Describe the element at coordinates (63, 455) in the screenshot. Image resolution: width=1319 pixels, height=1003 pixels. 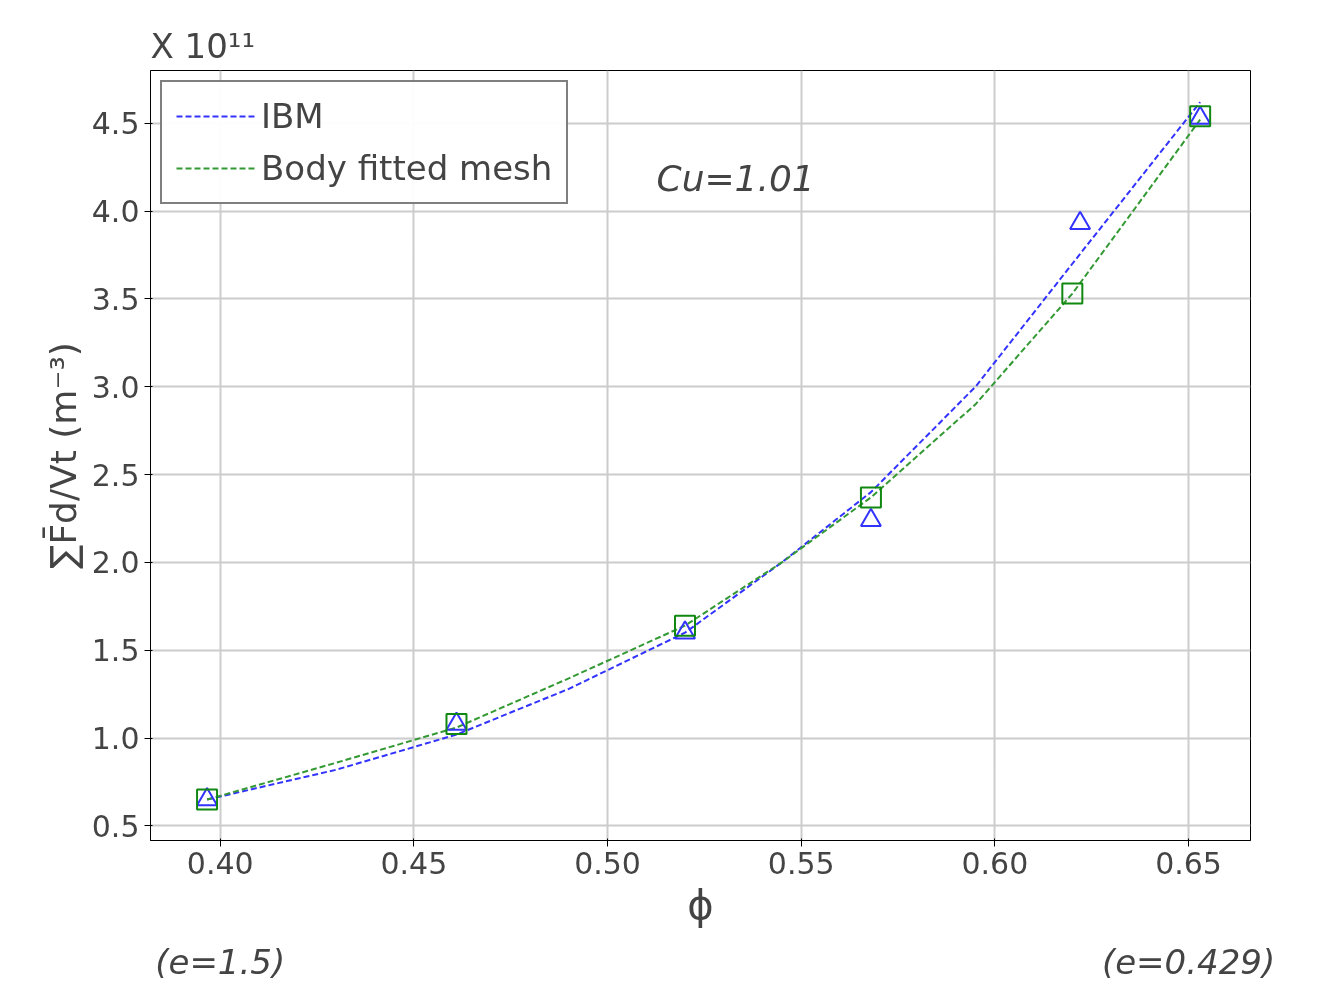
I see `y-axis-title: ∑F̄d/Vt (m⁻³)` at that location.